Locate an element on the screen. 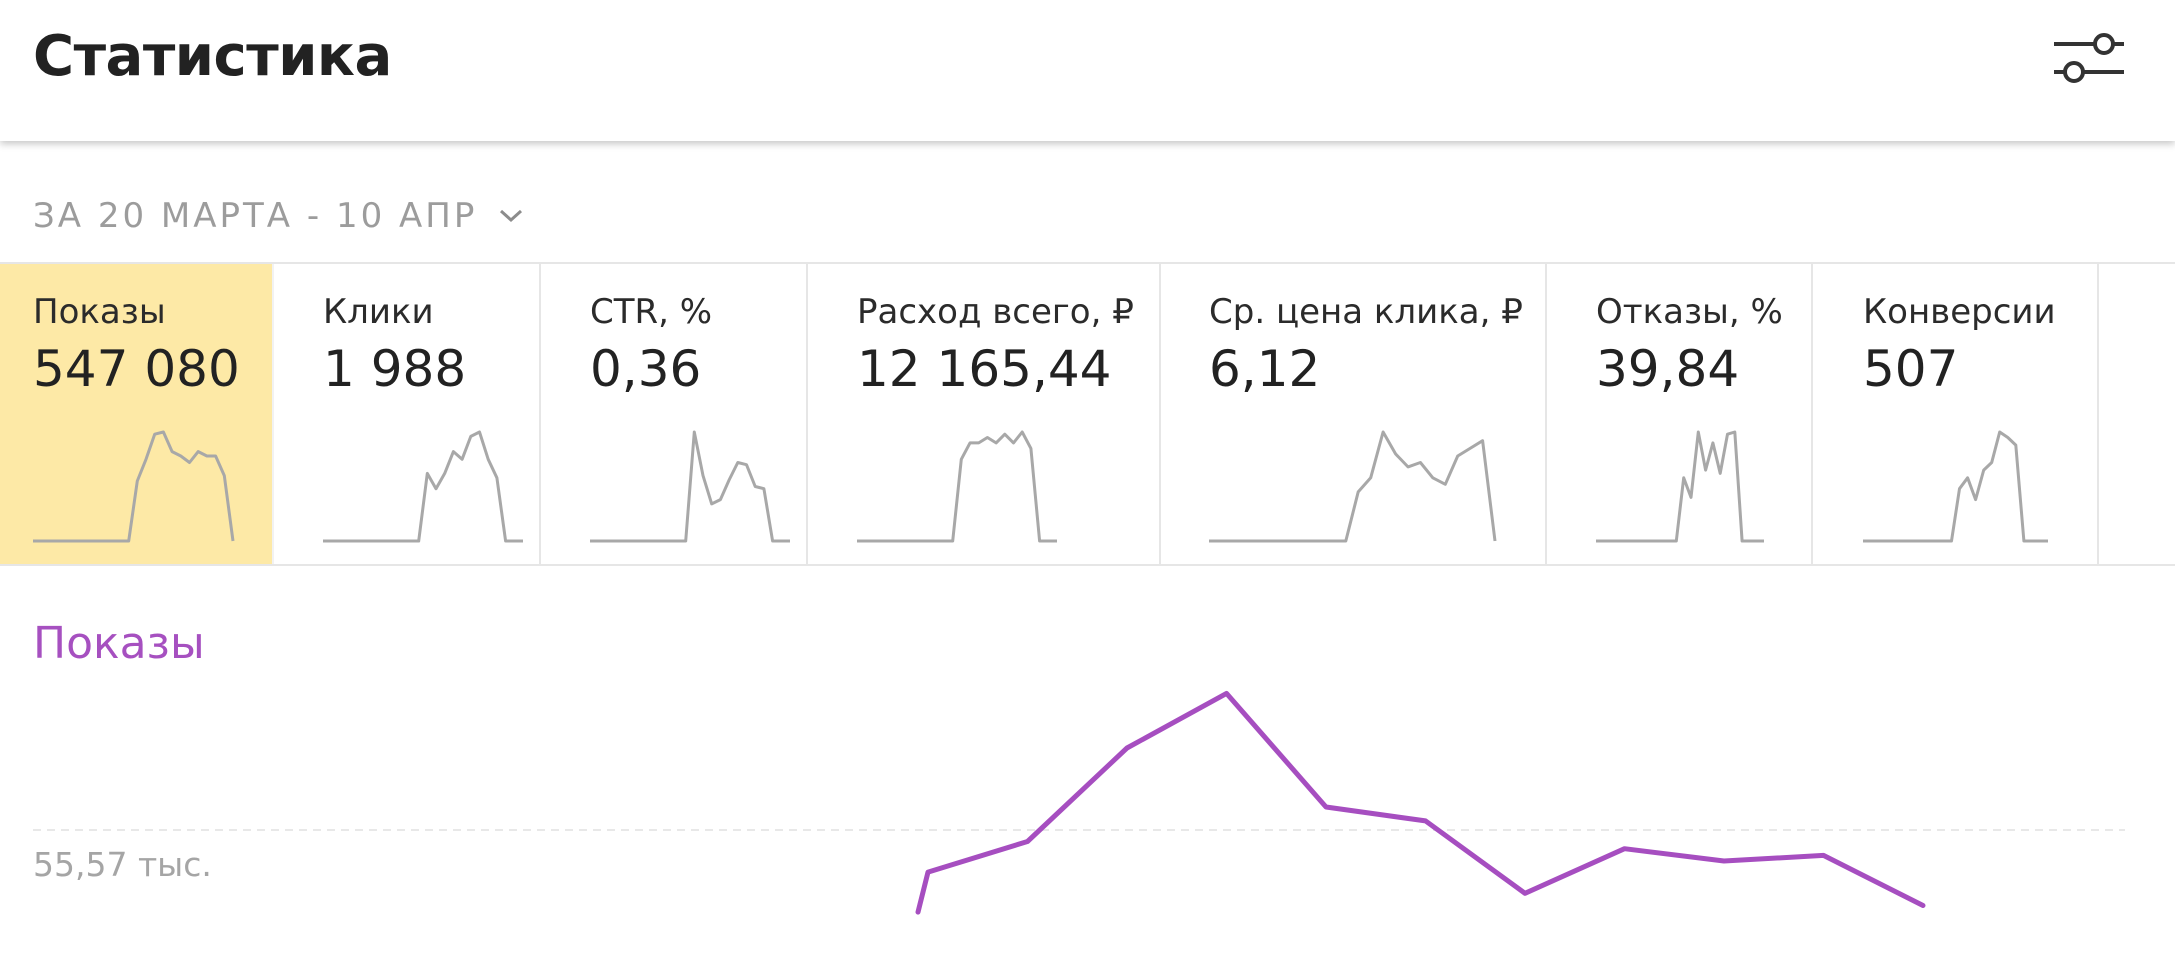 The height and width of the screenshot is (964, 2175). metric-value: 39,84 is located at coordinates (1668, 369).